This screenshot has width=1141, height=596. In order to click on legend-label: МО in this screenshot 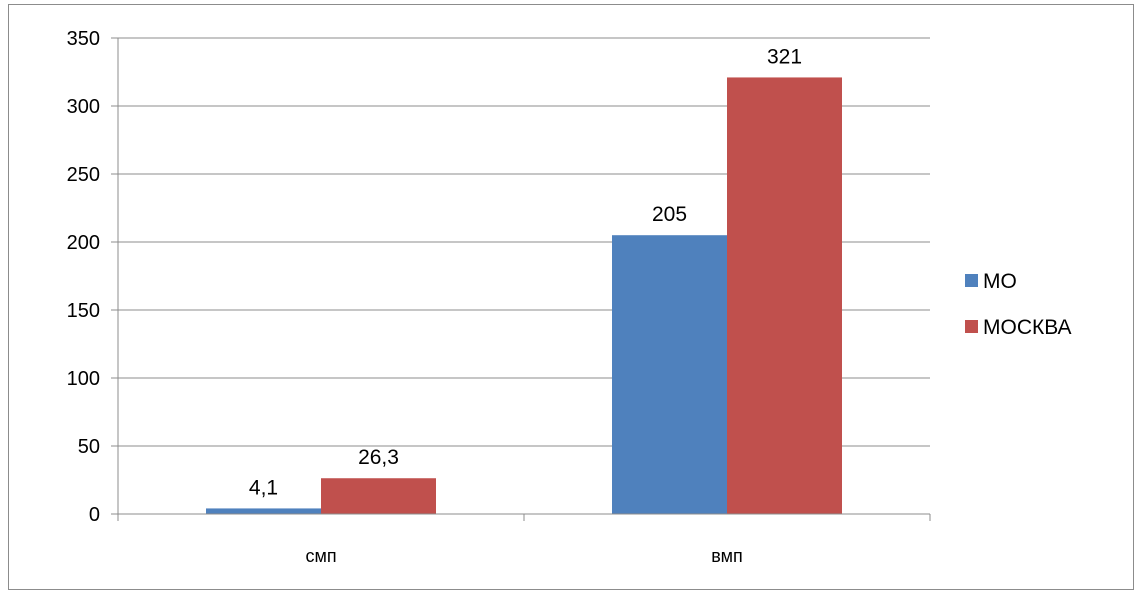, I will do `click(1000, 281)`.